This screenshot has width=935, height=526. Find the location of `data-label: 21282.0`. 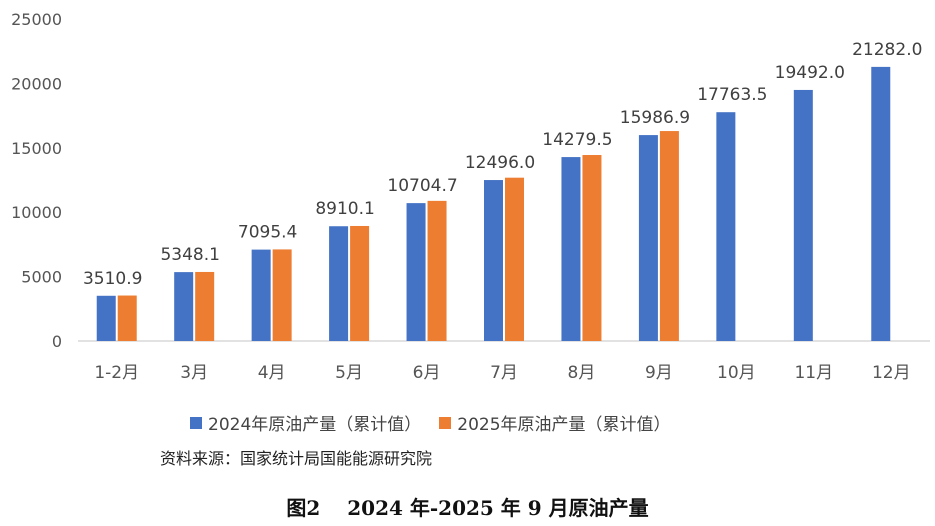

data-label: 21282.0 is located at coordinates (887, 50).